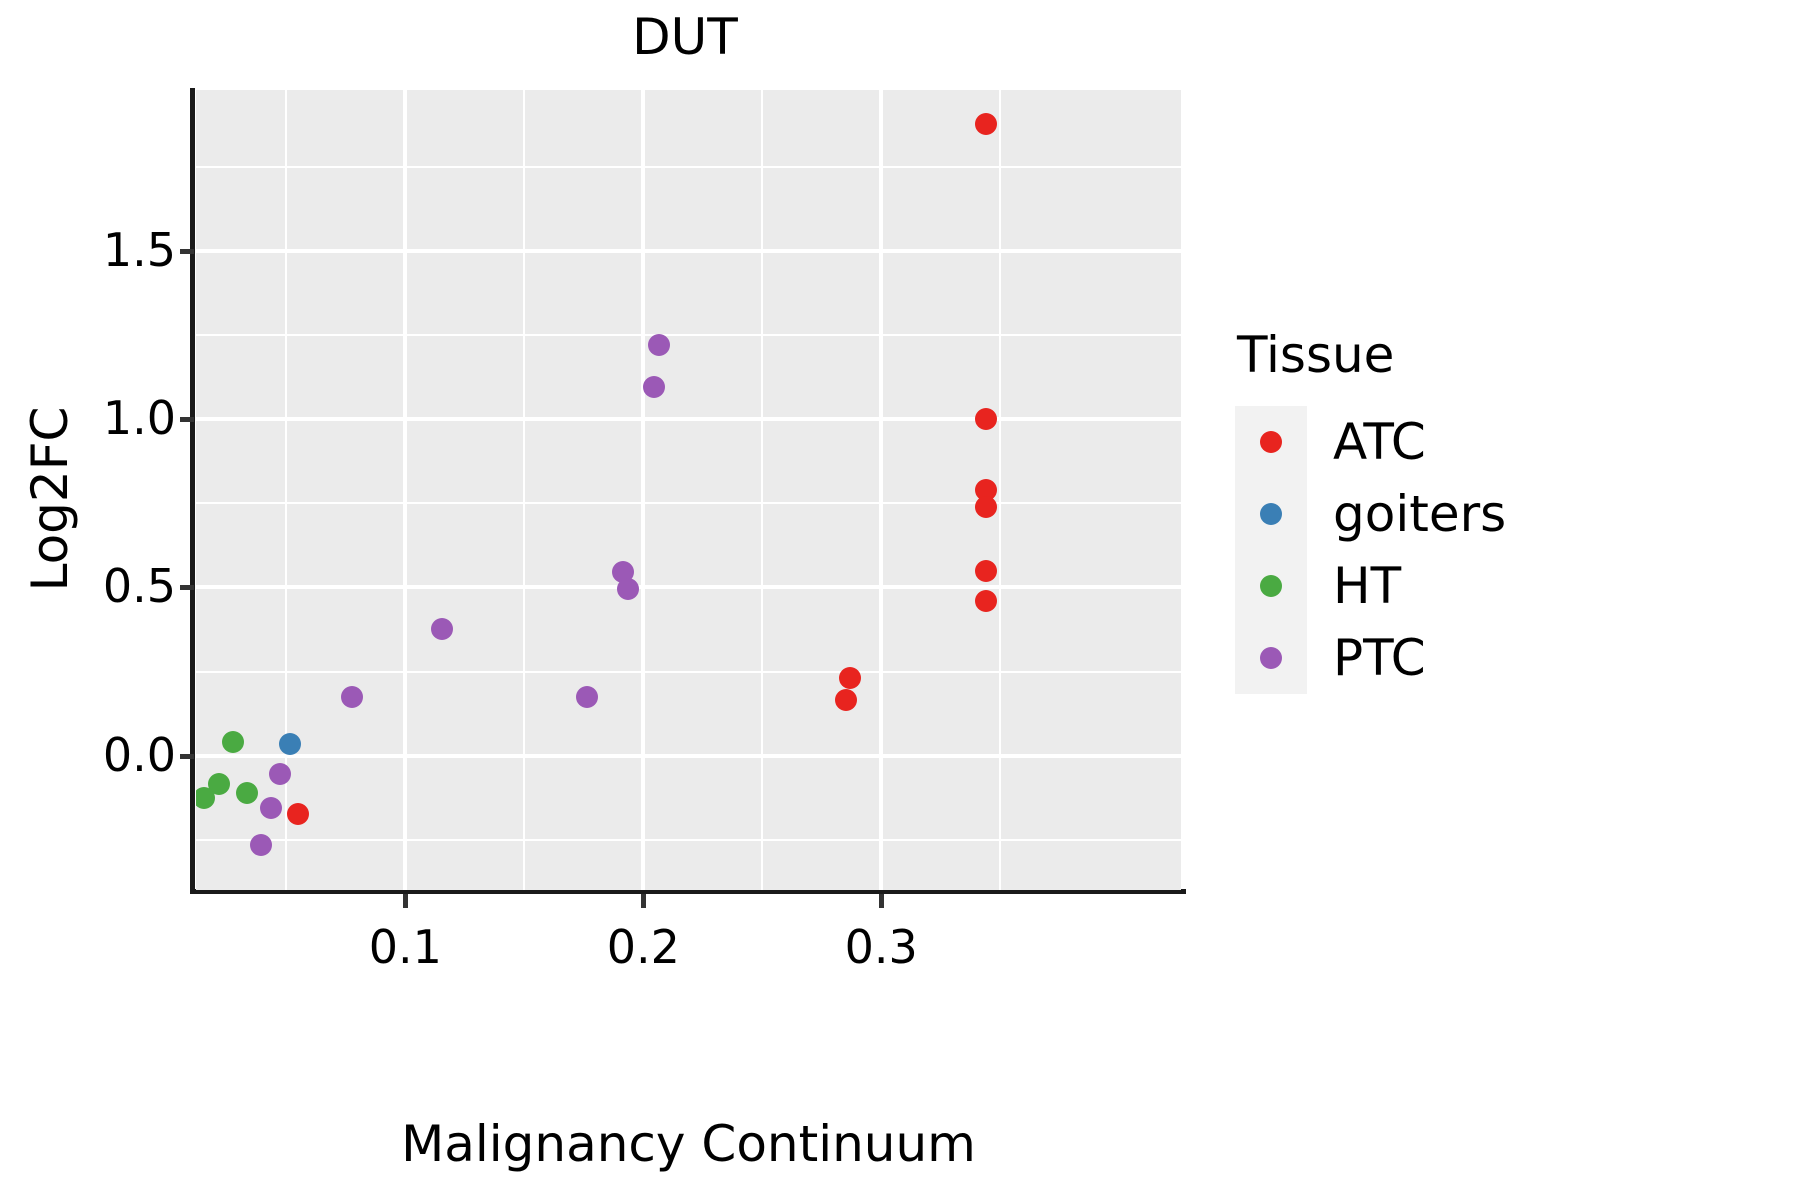  What do you see at coordinates (405, 947) in the screenshot?
I see `x-tick-label: 0.1` at bounding box center [405, 947].